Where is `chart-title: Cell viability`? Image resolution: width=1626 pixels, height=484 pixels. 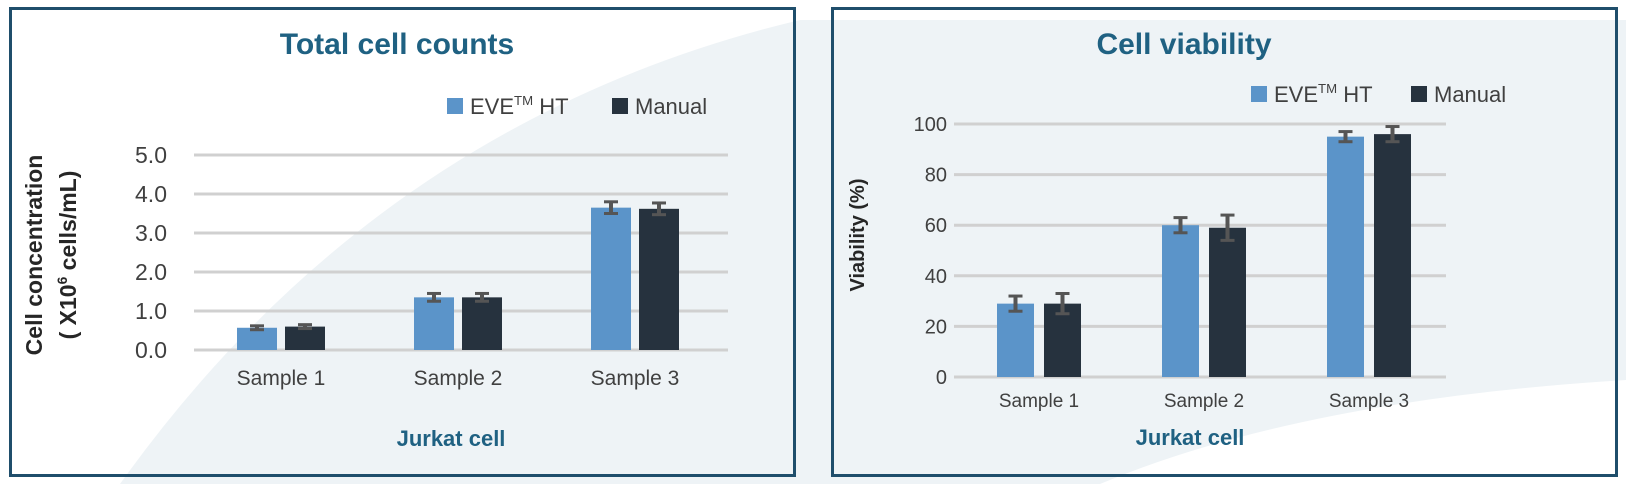
chart-title: Cell viability is located at coordinates (1183, 44).